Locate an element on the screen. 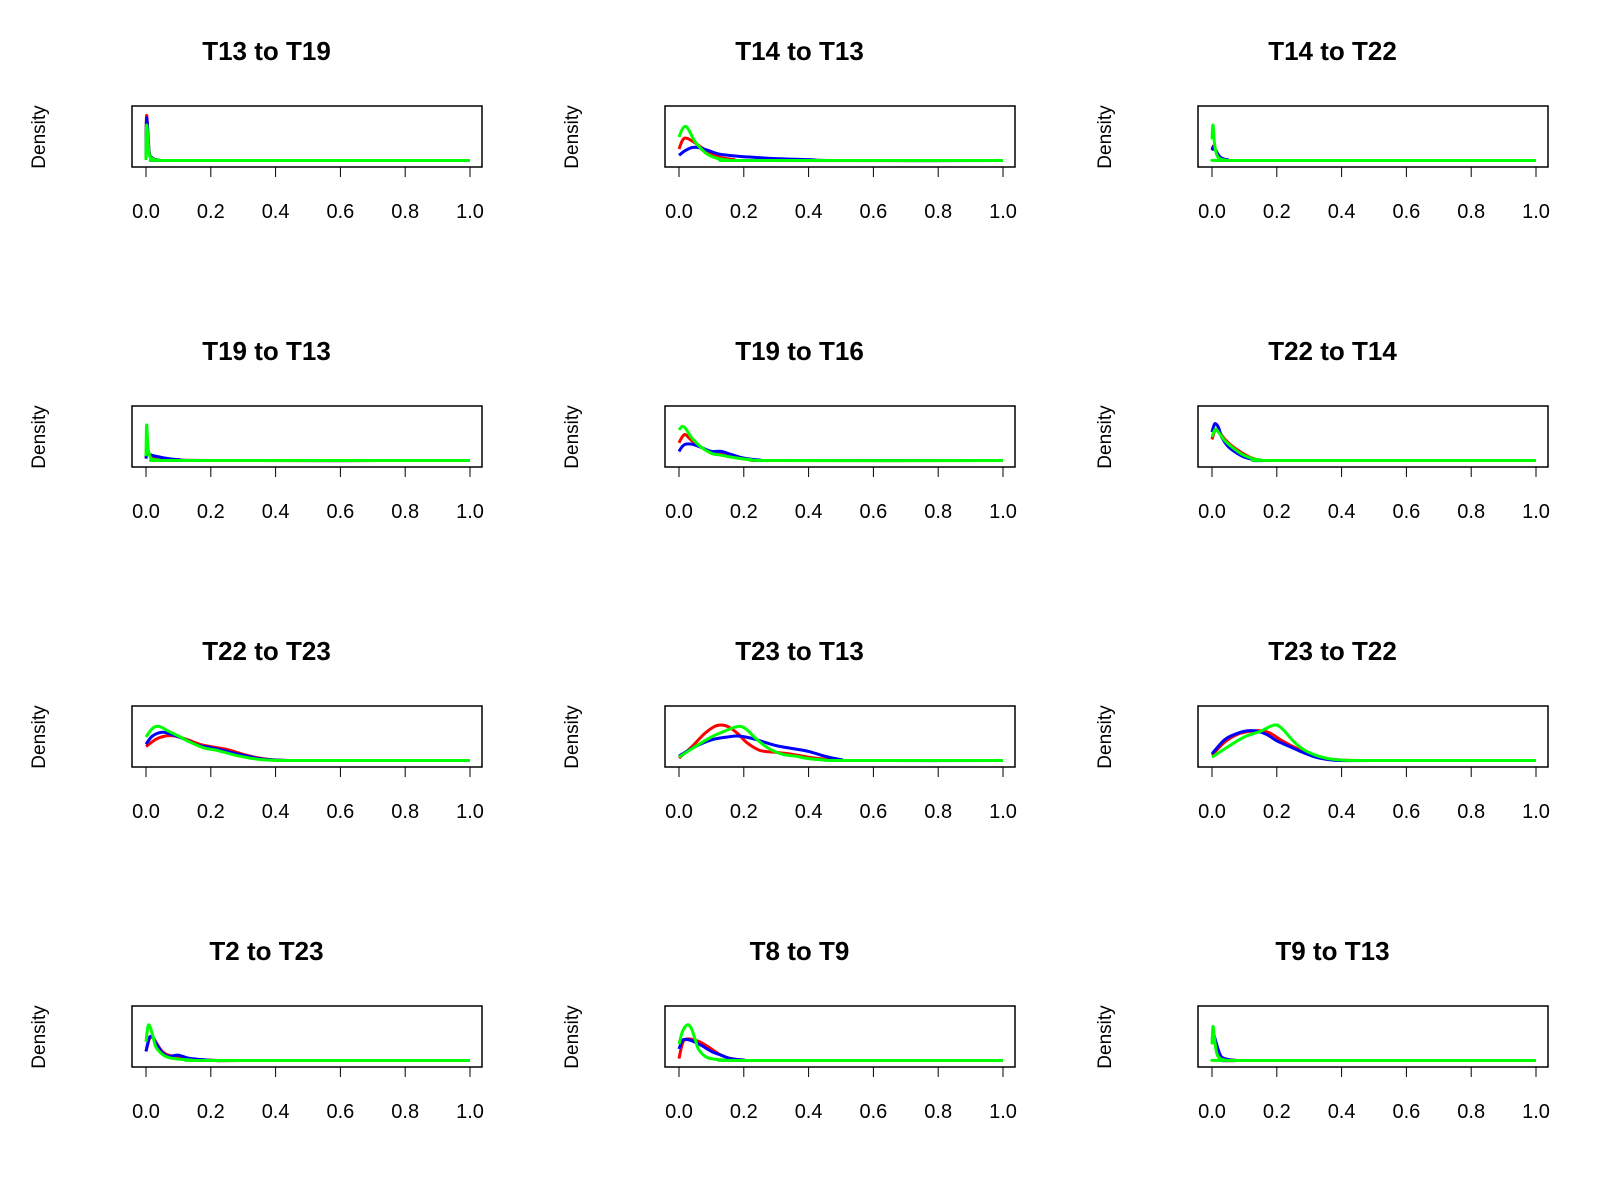 The image size is (1600, 1200). panel-title: T19 to T16 is located at coordinates (799, 351).